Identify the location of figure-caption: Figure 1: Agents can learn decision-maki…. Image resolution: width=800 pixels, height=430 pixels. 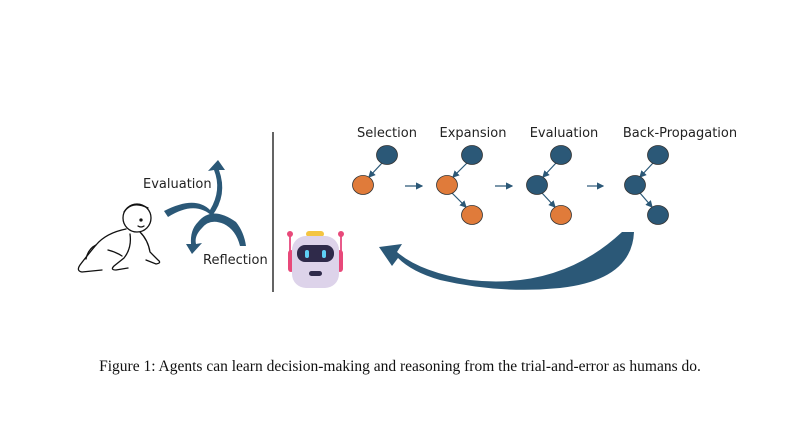
(400, 366).